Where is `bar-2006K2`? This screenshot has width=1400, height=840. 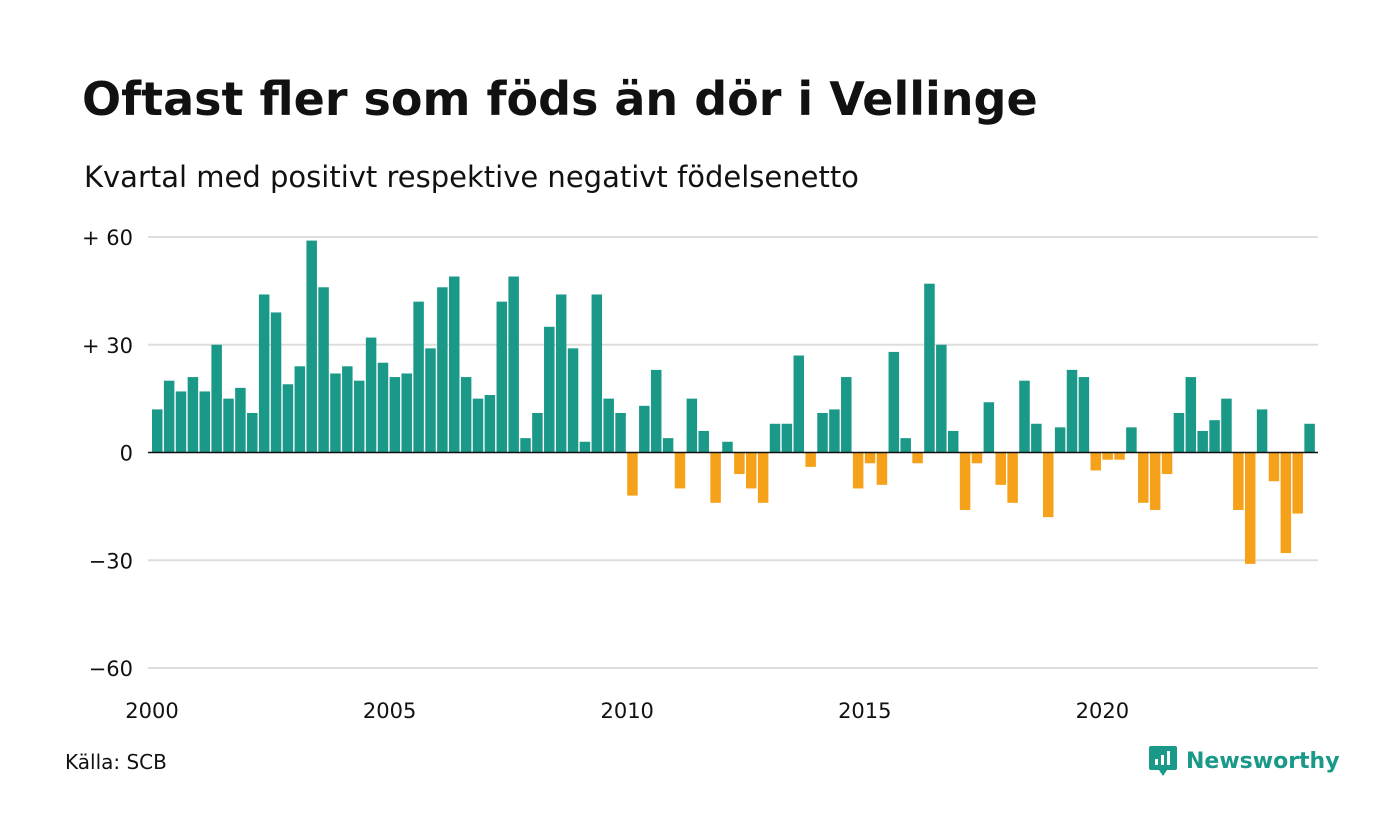
bar-2006K2 is located at coordinates (454, 364).